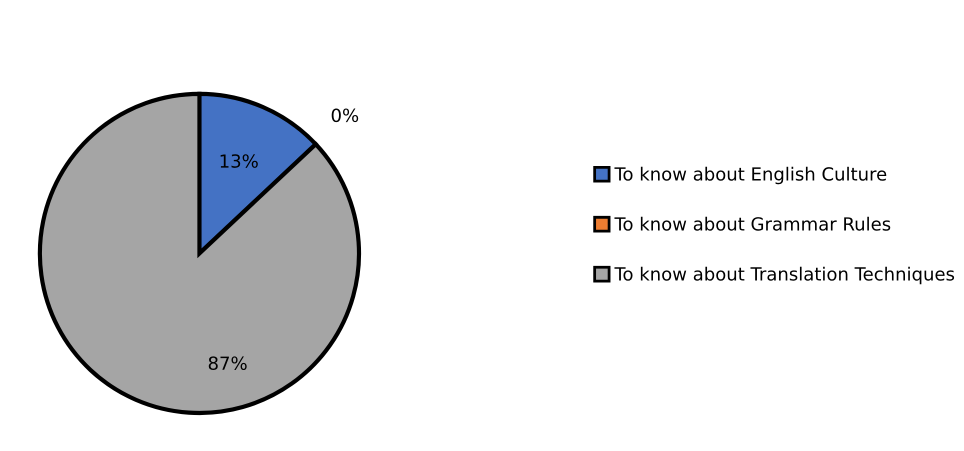  I want to click on data-label: 13%, so click(239, 161).